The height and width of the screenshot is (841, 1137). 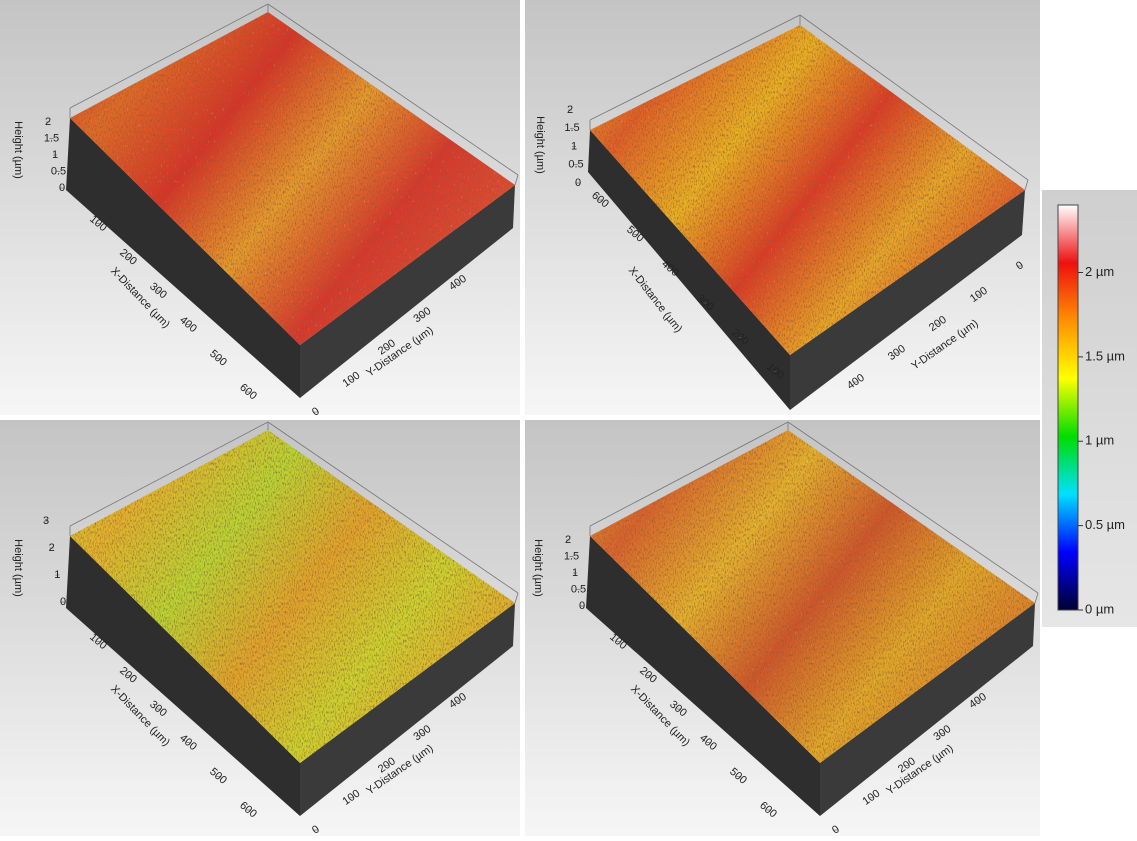 I want to click on colorbar-tick-label: 1.5 µm, so click(x=1105, y=355).